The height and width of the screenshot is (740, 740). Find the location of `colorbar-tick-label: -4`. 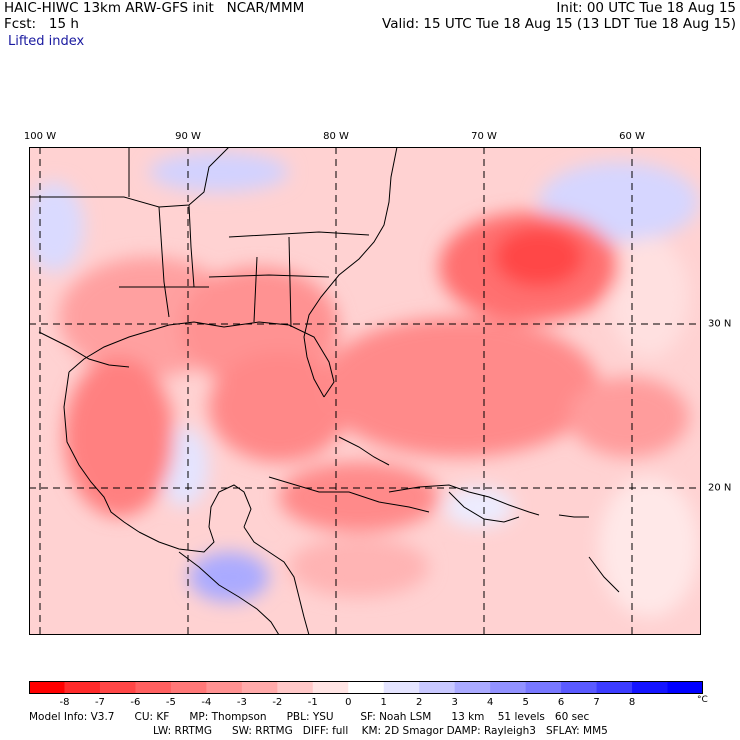

colorbar-tick-label: -4 is located at coordinates (206, 702).